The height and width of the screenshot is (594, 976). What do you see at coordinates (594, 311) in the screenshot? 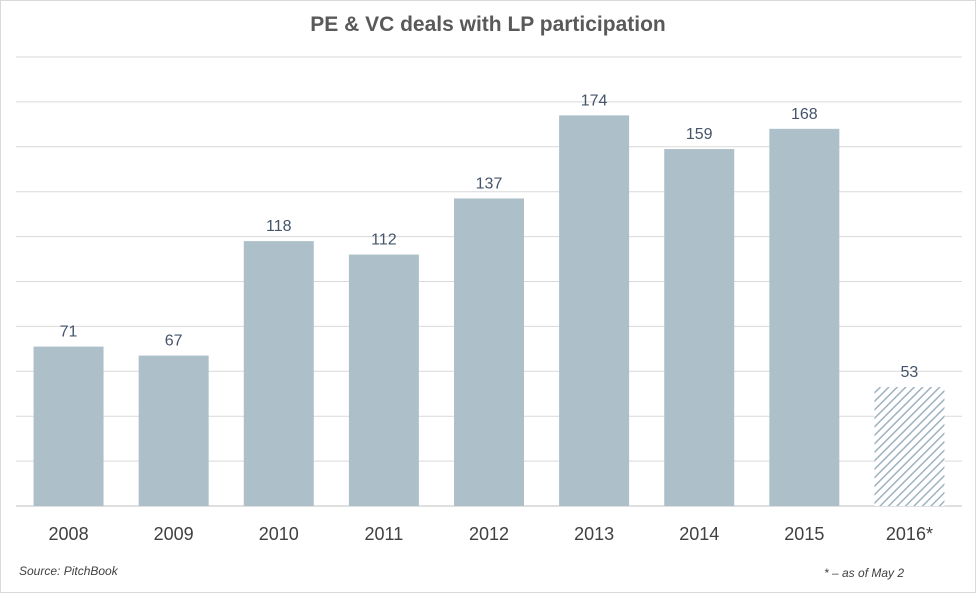
I see `bar-2013` at bounding box center [594, 311].